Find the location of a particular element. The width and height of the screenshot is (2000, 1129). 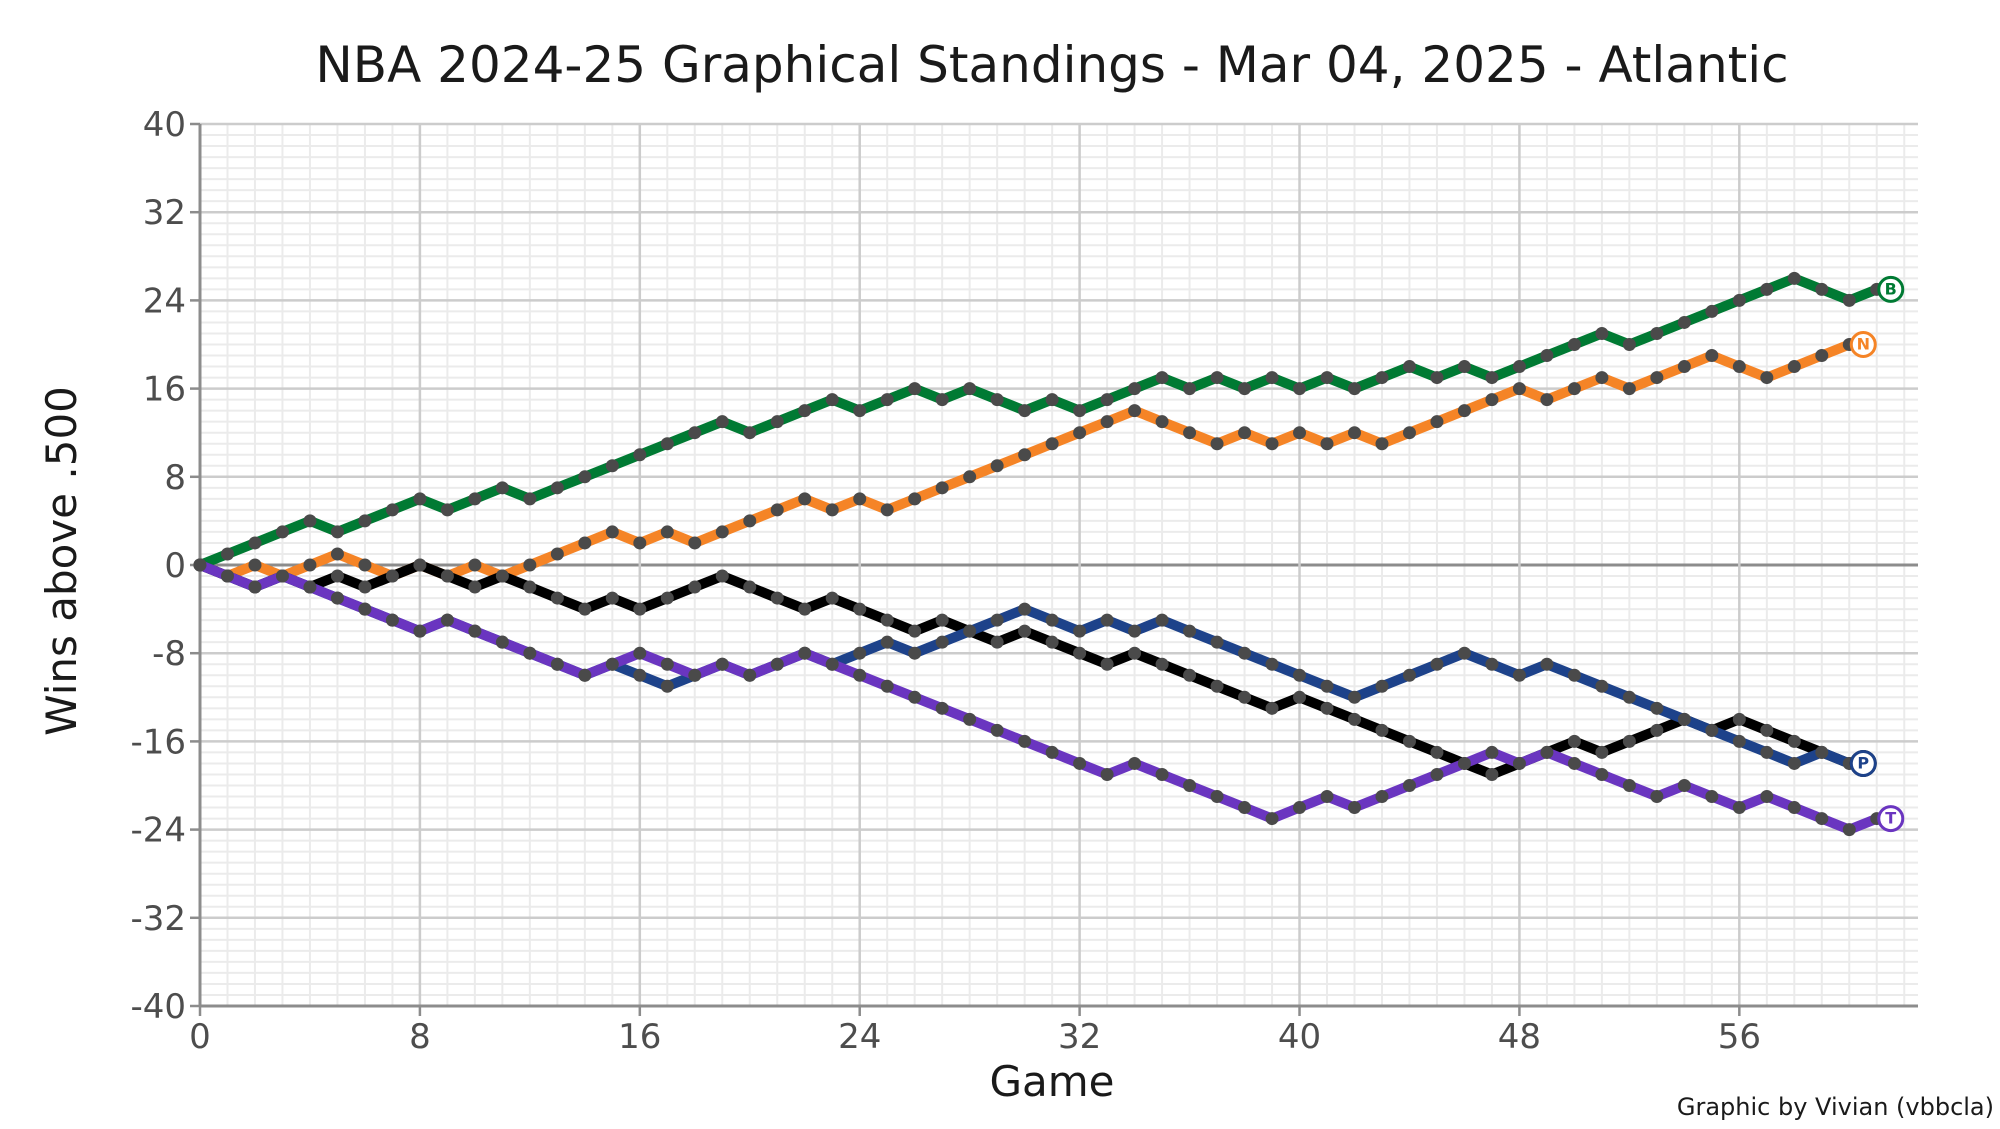

x-tick-label: 40 is located at coordinates (1299, 1037).